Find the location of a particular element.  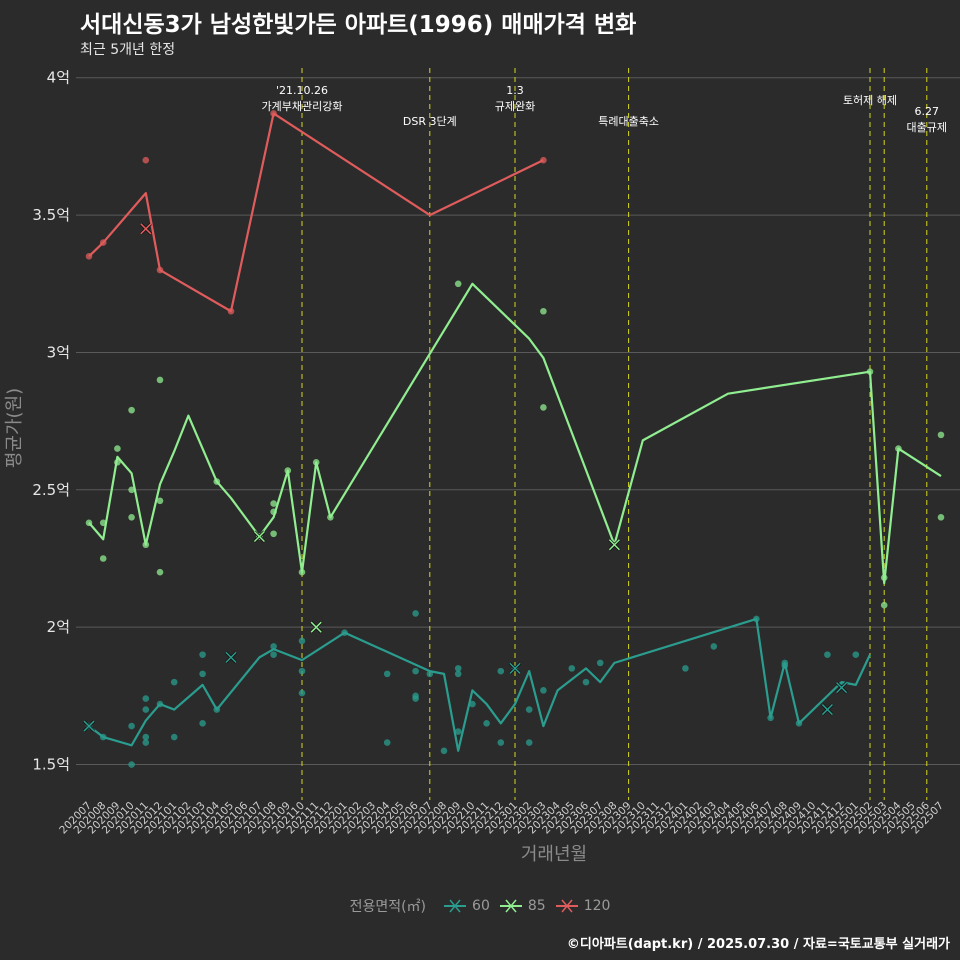

legend-label-120: 120 is located at coordinates (597, 906).